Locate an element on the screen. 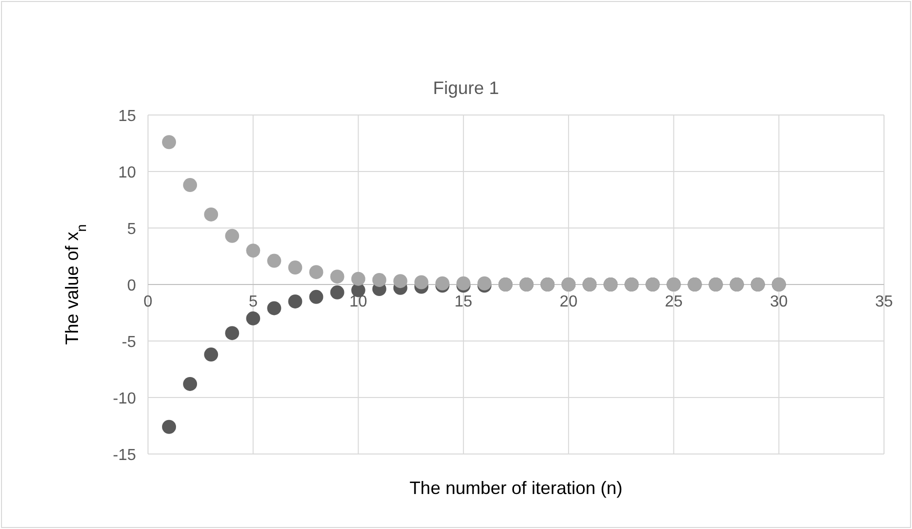  chart-title: Figure 1 is located at coordinates (466, 88).